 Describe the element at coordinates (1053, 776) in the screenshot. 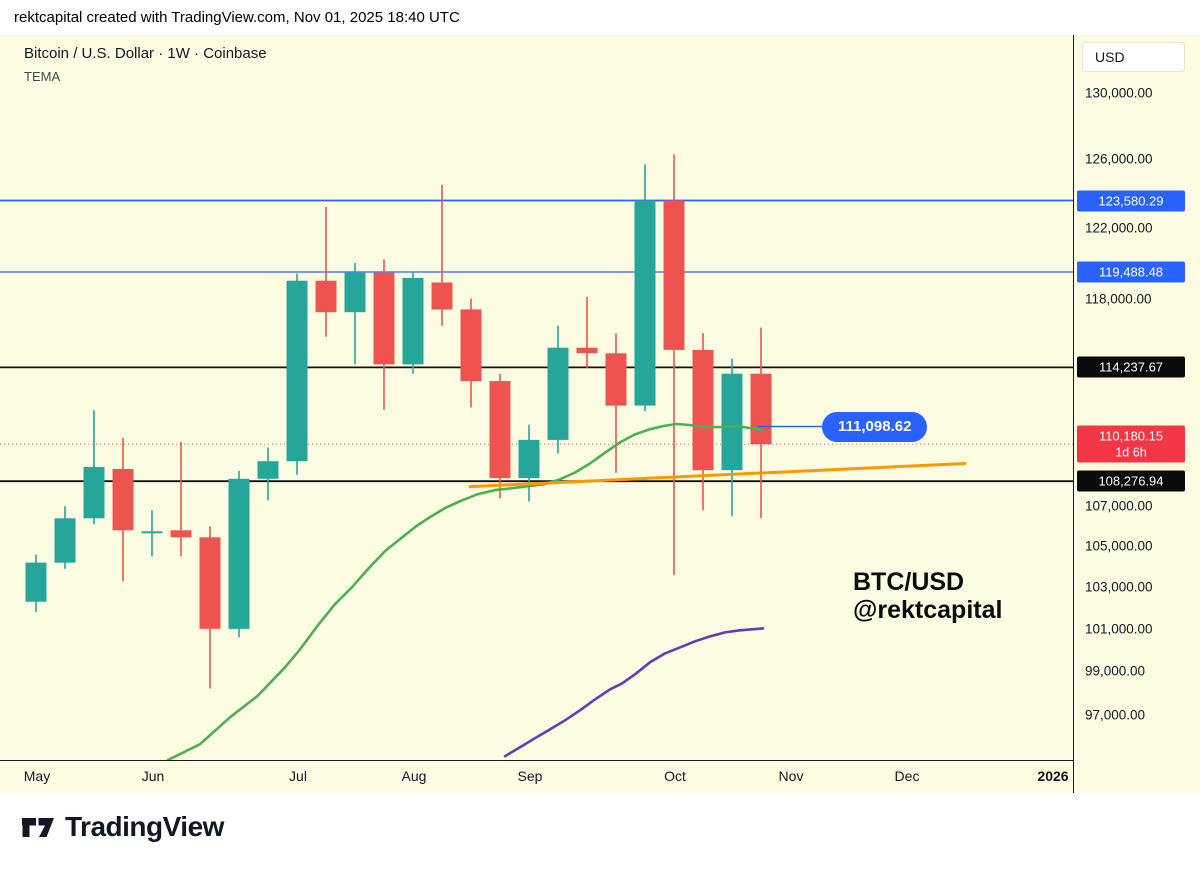

I see `time-tick-label: 2026` at that location.